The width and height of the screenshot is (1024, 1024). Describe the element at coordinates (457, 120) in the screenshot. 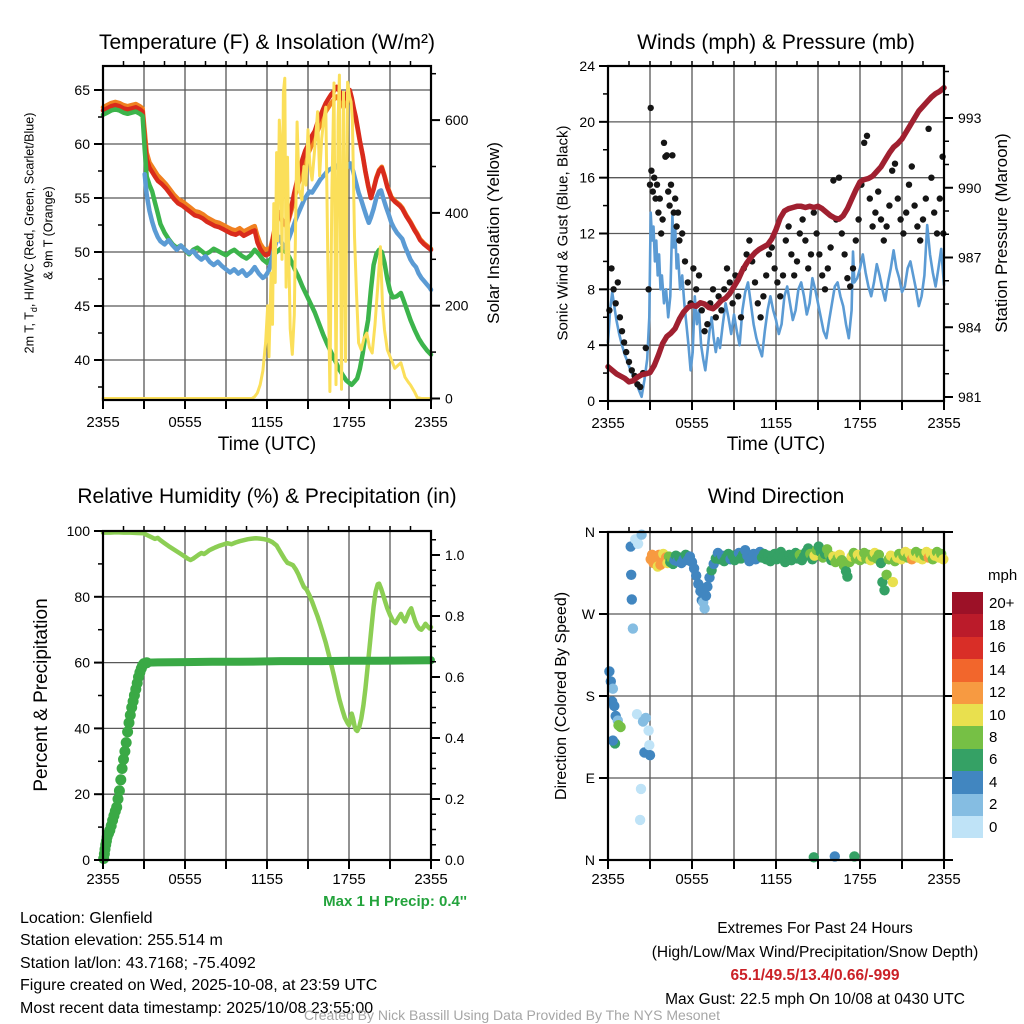

I see `y-tick-label-right: 600` at that location.